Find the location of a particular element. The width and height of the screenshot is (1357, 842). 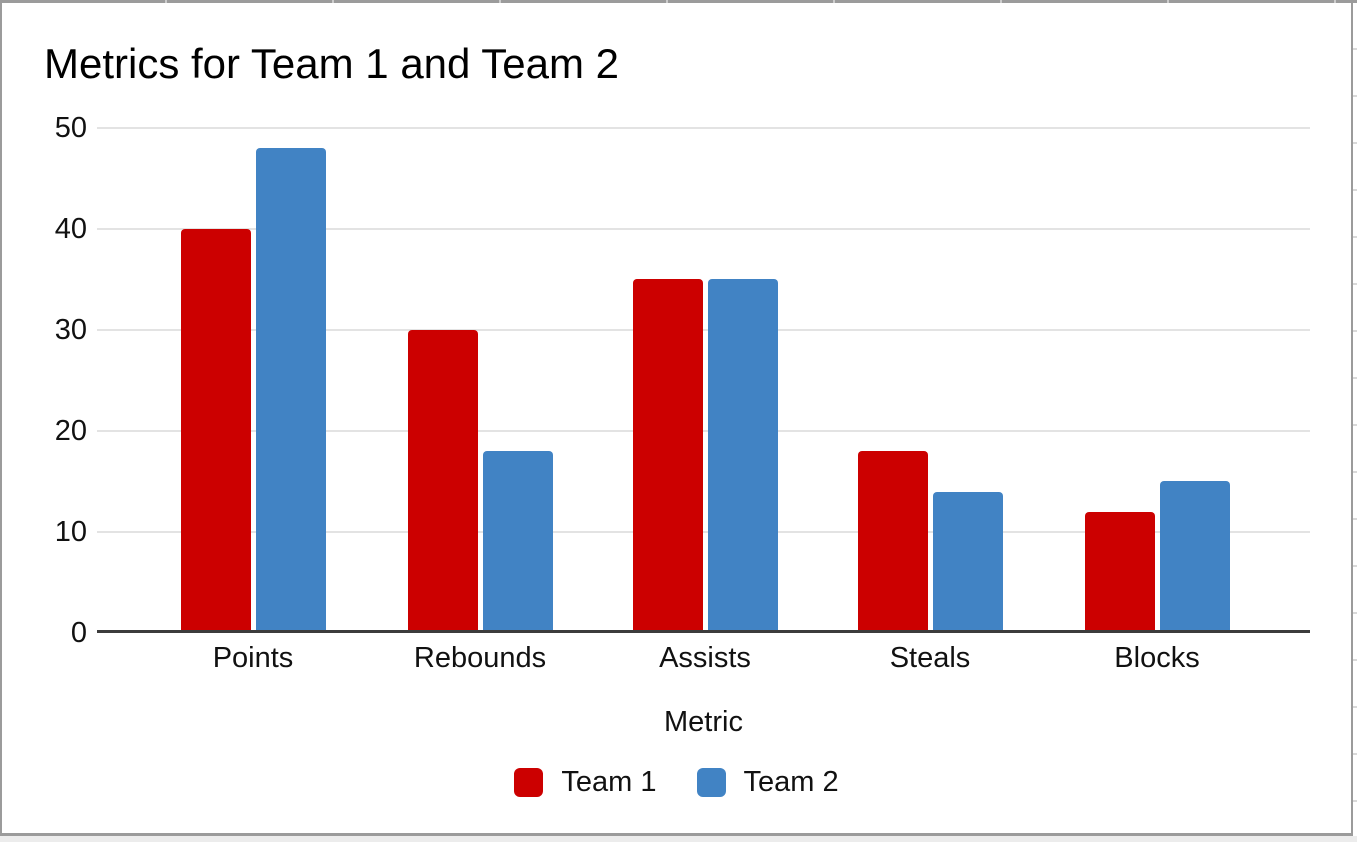

legend-item-team-2: Team 2 is located at coordinates (767, 782).